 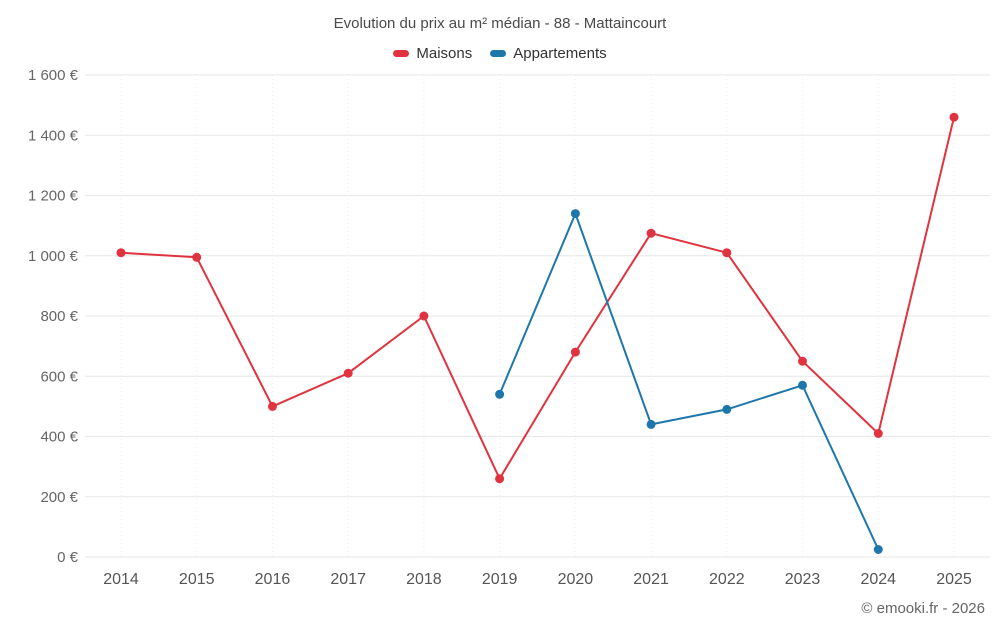 I want to click on appartements-point-2022, so click(x=727, y=409).